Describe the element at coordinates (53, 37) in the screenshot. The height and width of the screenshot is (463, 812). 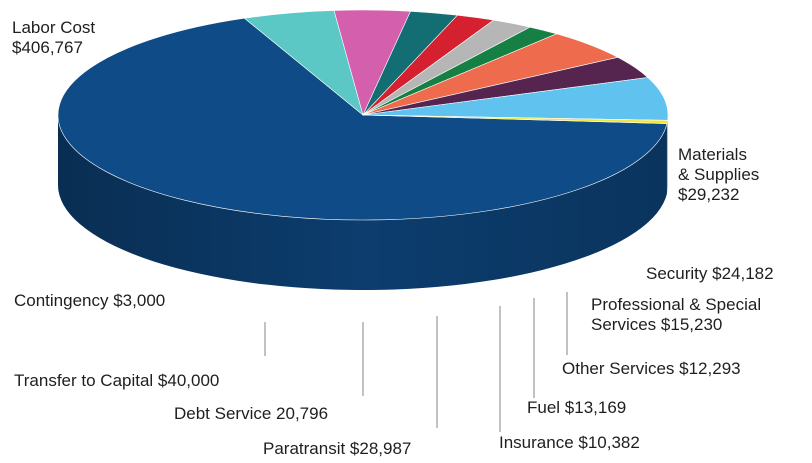
I see `label-labor-cost: Labor Cost $406,767` at that location.